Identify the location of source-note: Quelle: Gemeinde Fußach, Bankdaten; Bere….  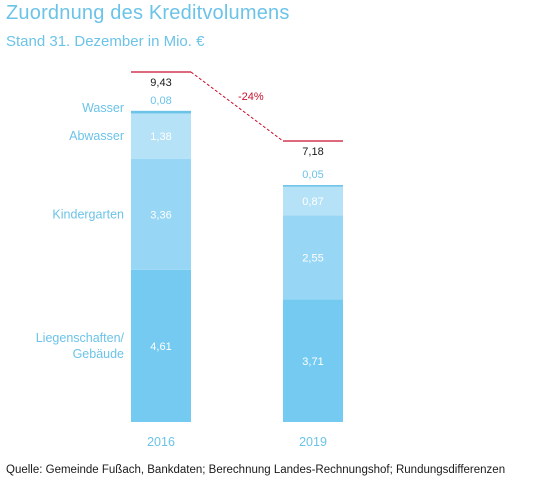
(256, 470).